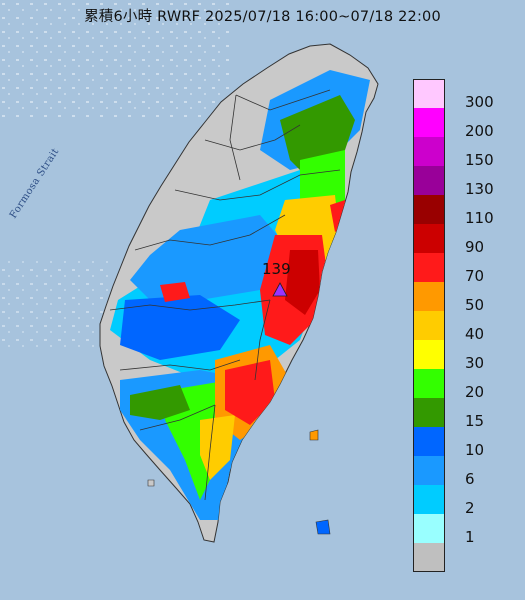  I want to click on legend-item: 1, so click(468, 530).